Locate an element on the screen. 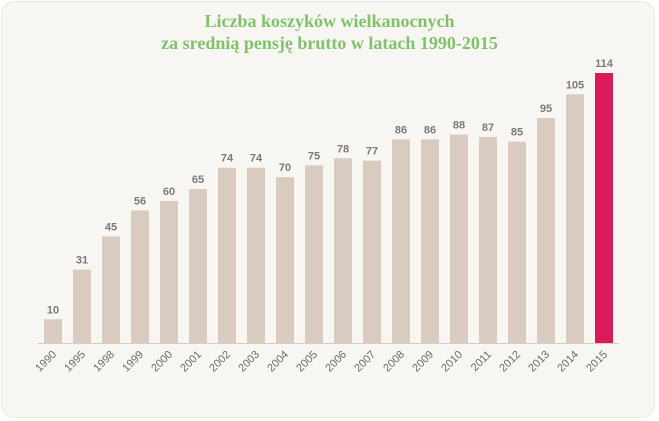 The width and height of the screenshot is (659, 421). x-tick-label-2013: 2013 is located at coordinates (539, 362).